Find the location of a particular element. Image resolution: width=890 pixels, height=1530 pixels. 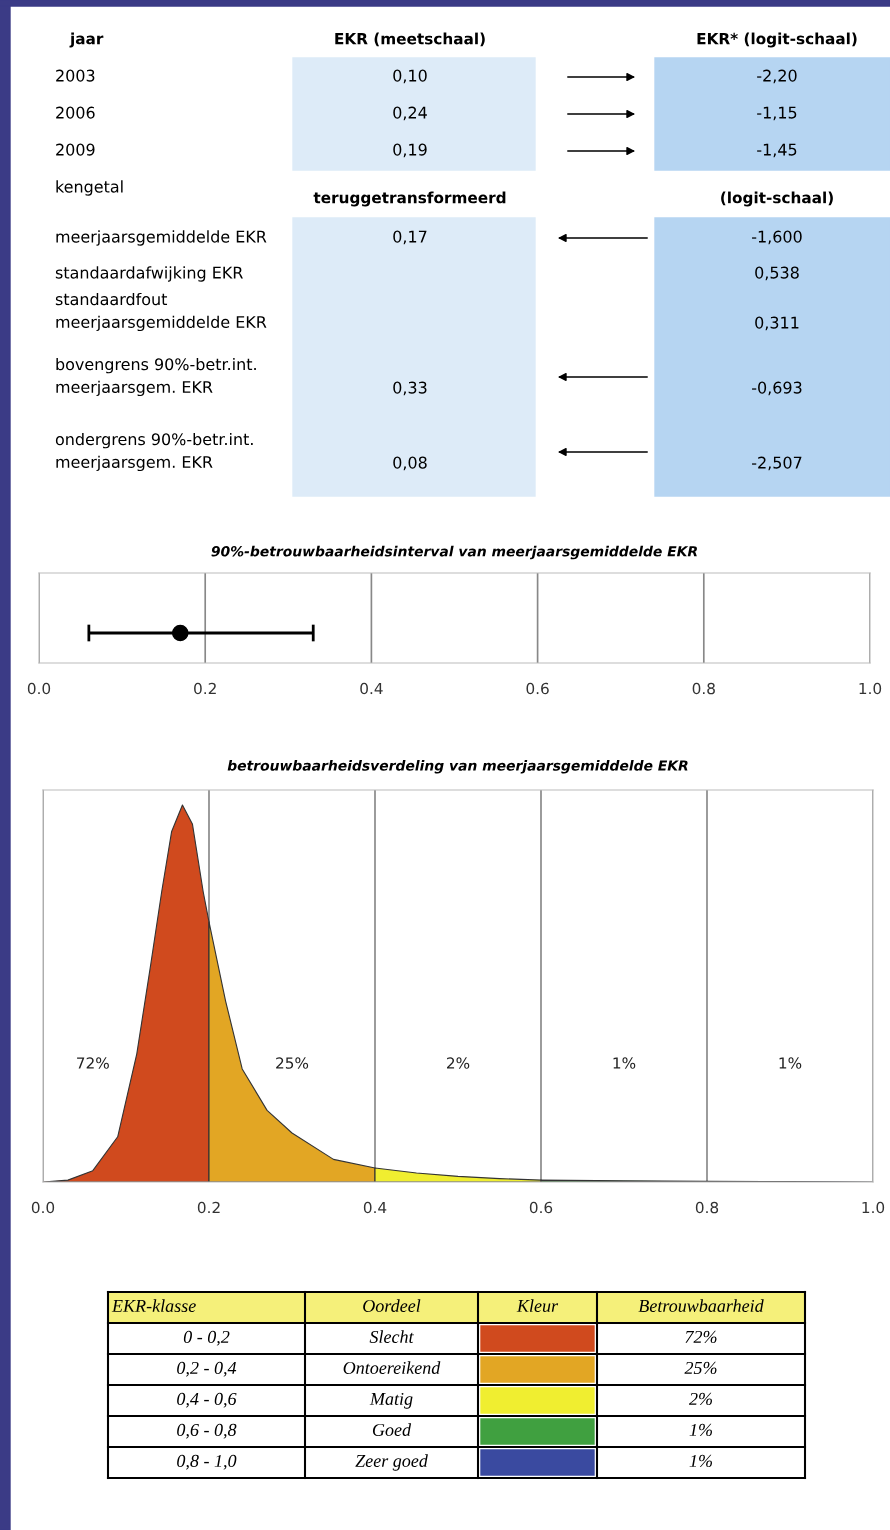

text: 0,33 is located at coordinates (410, 388).